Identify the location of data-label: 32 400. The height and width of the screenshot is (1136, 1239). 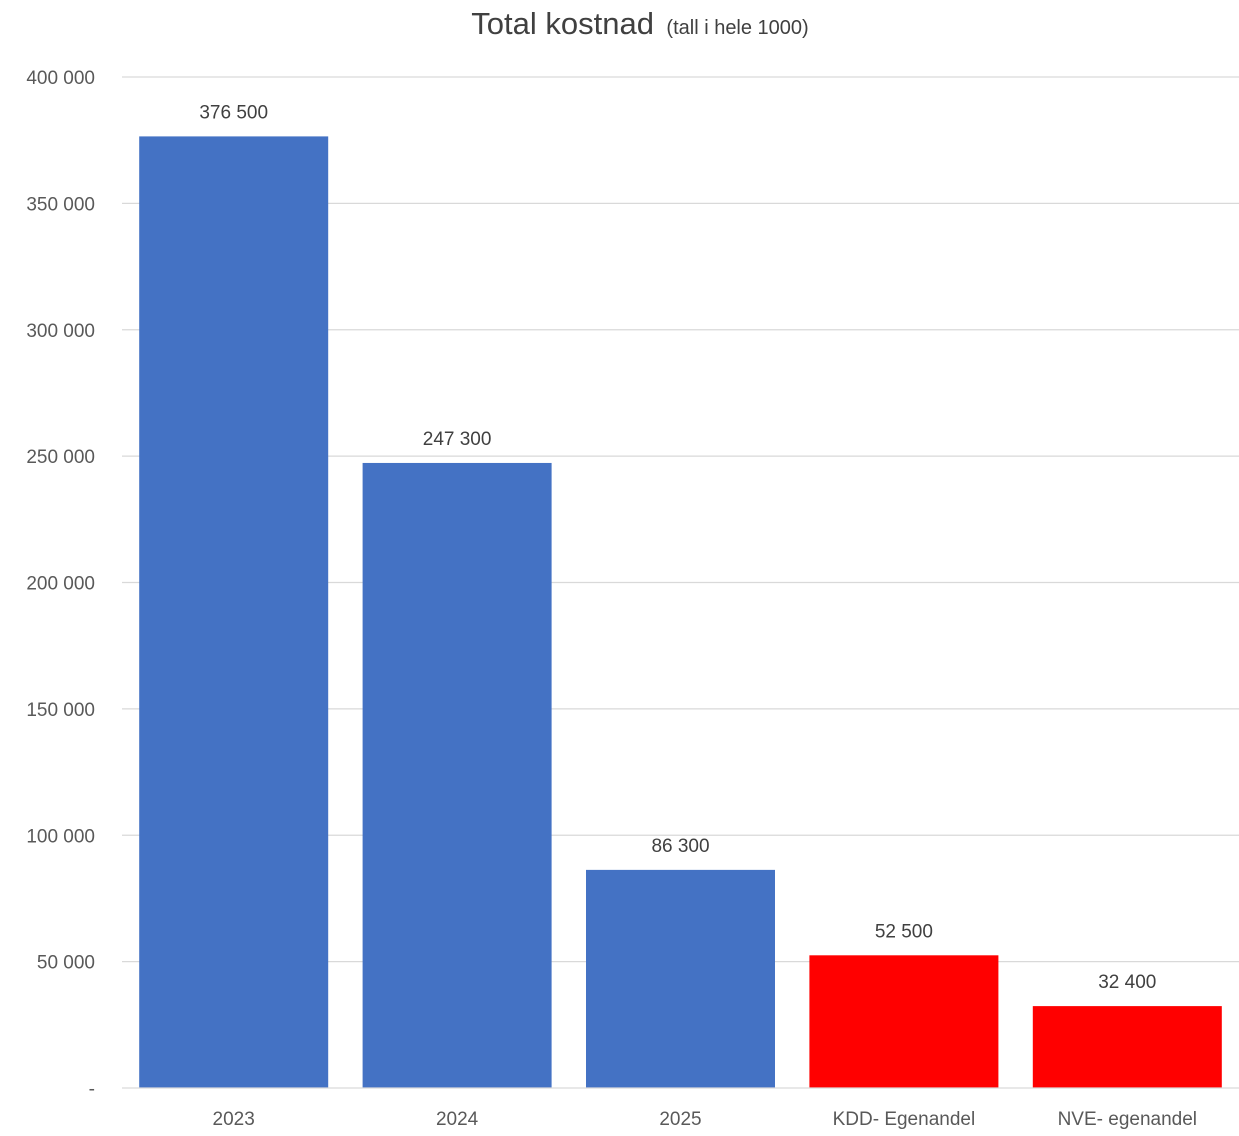
(1127, 982).